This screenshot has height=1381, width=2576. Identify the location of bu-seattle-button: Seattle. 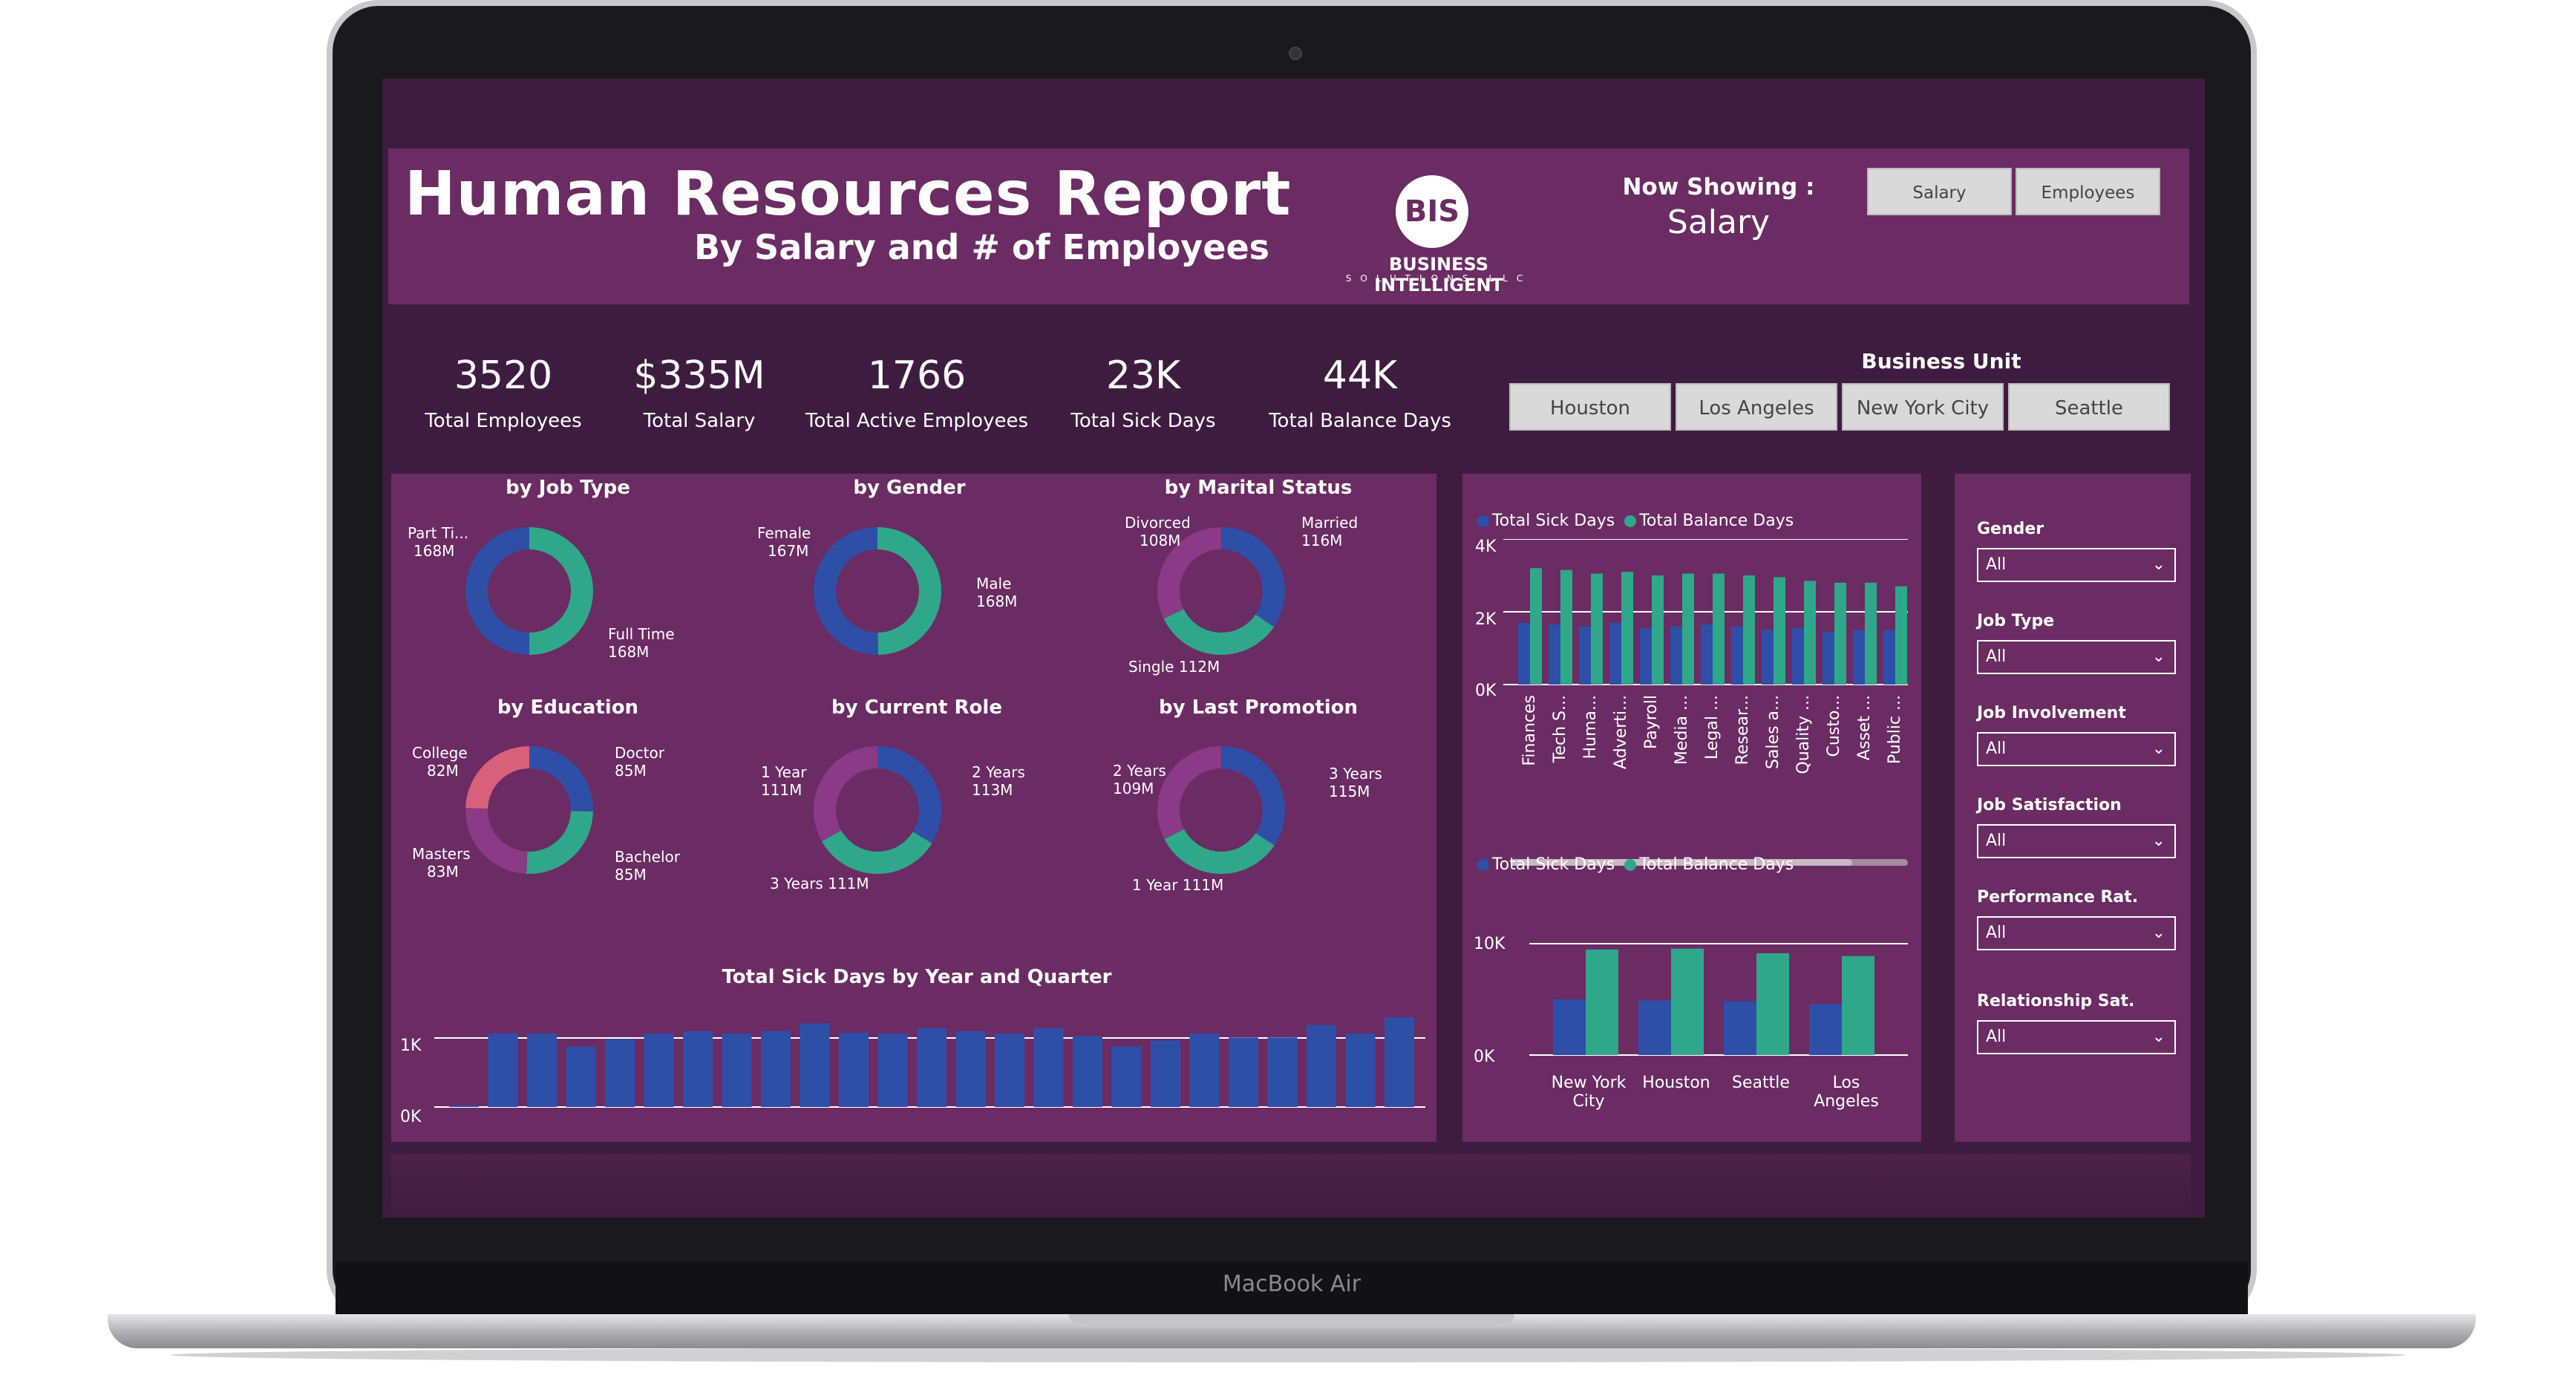
(2089, 407).